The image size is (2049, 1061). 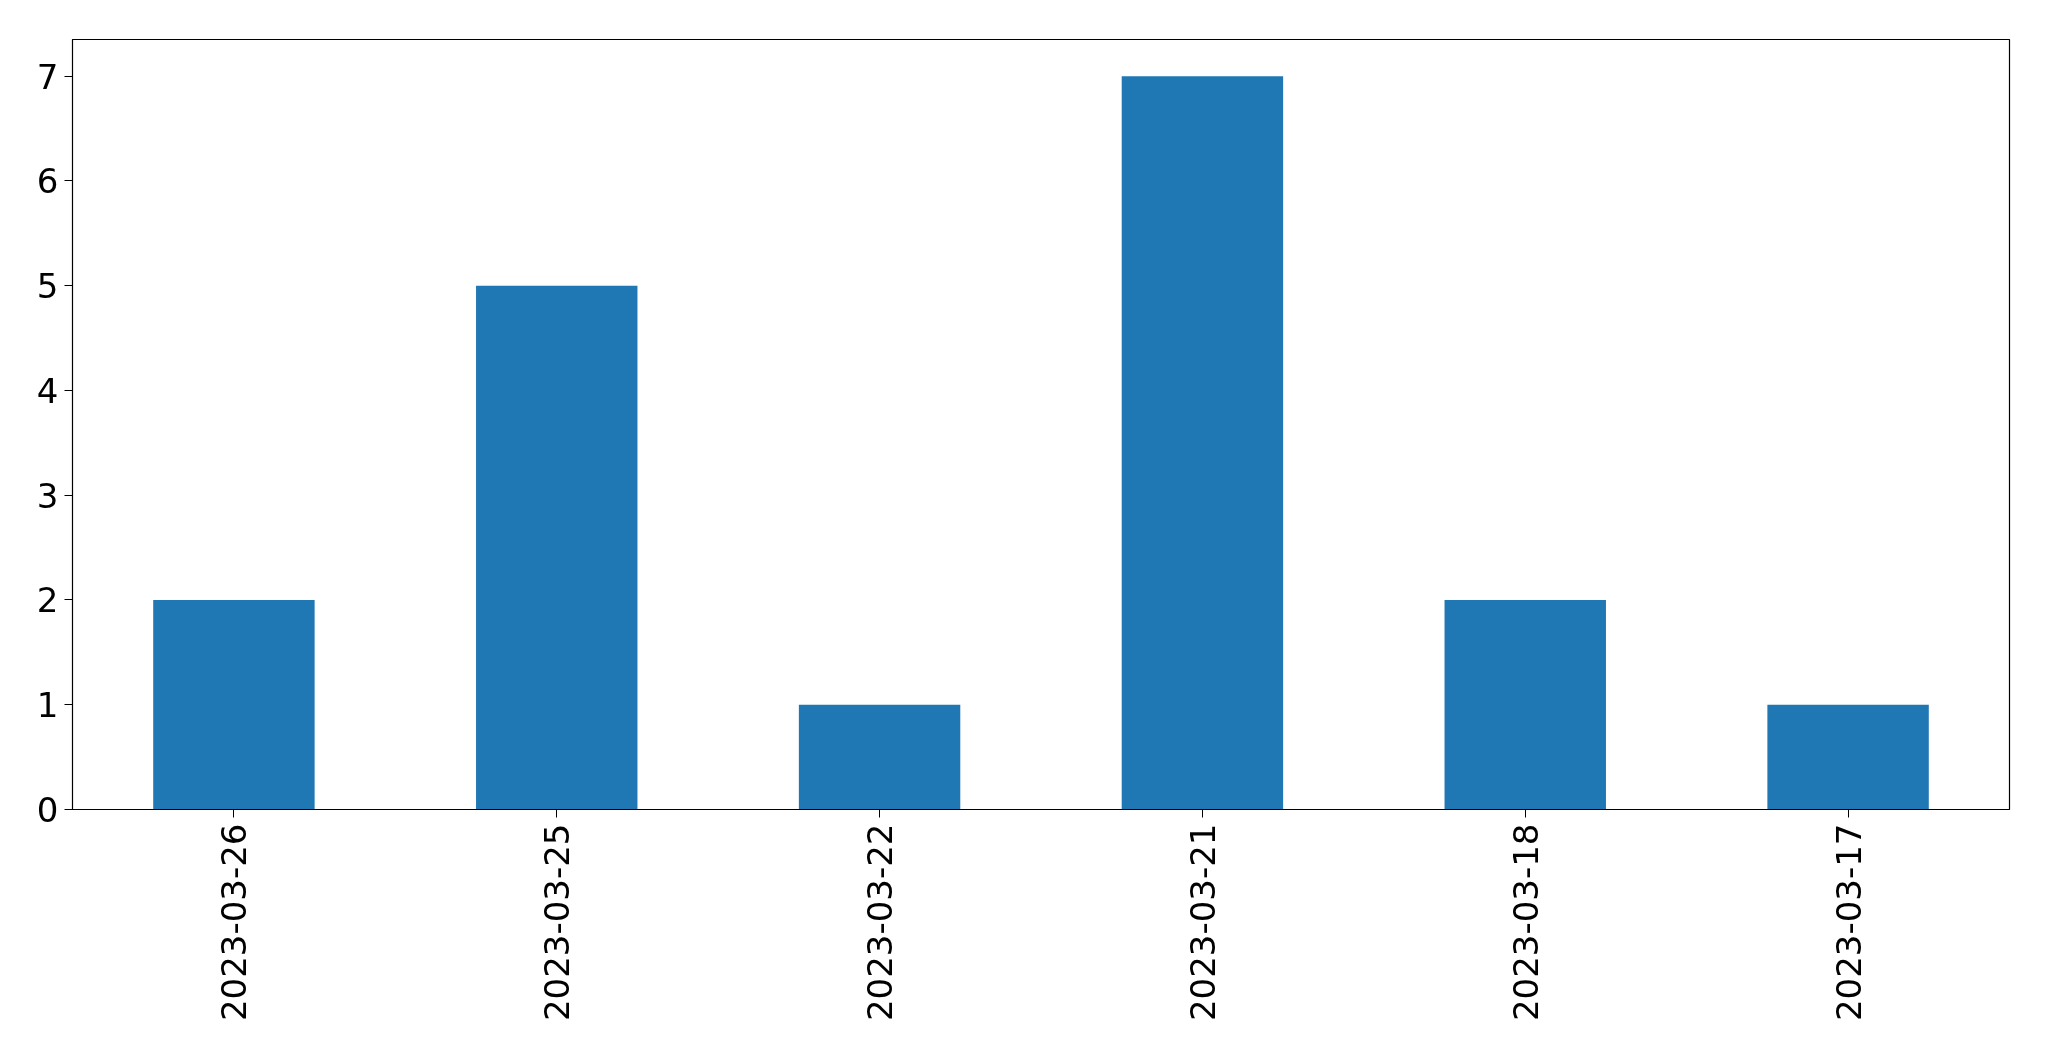 I want to click on x-tick-label: 2023-03-17, so click(x=1848, y=922).